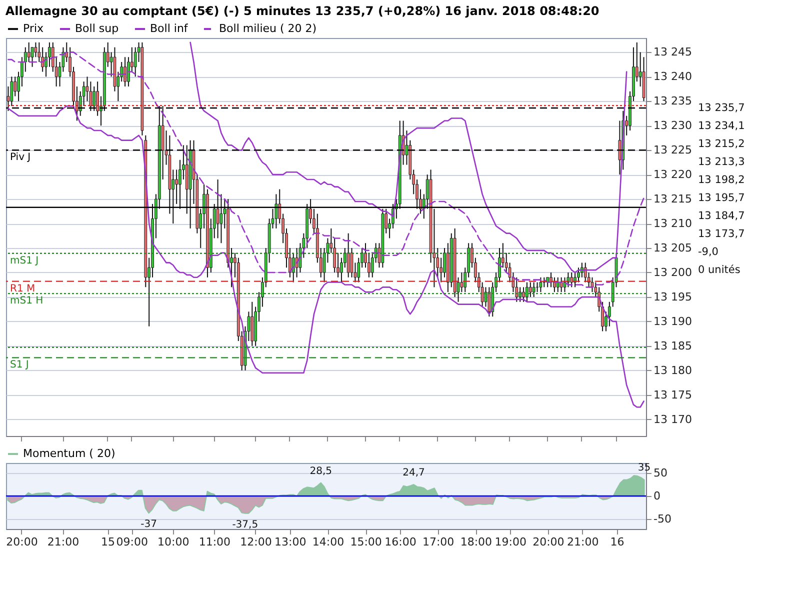 This screenshot has height=600, width=800. Describe the element at coordinates (97, 28) in the screenshot. I see `legend-label: Boll sup` at that location.